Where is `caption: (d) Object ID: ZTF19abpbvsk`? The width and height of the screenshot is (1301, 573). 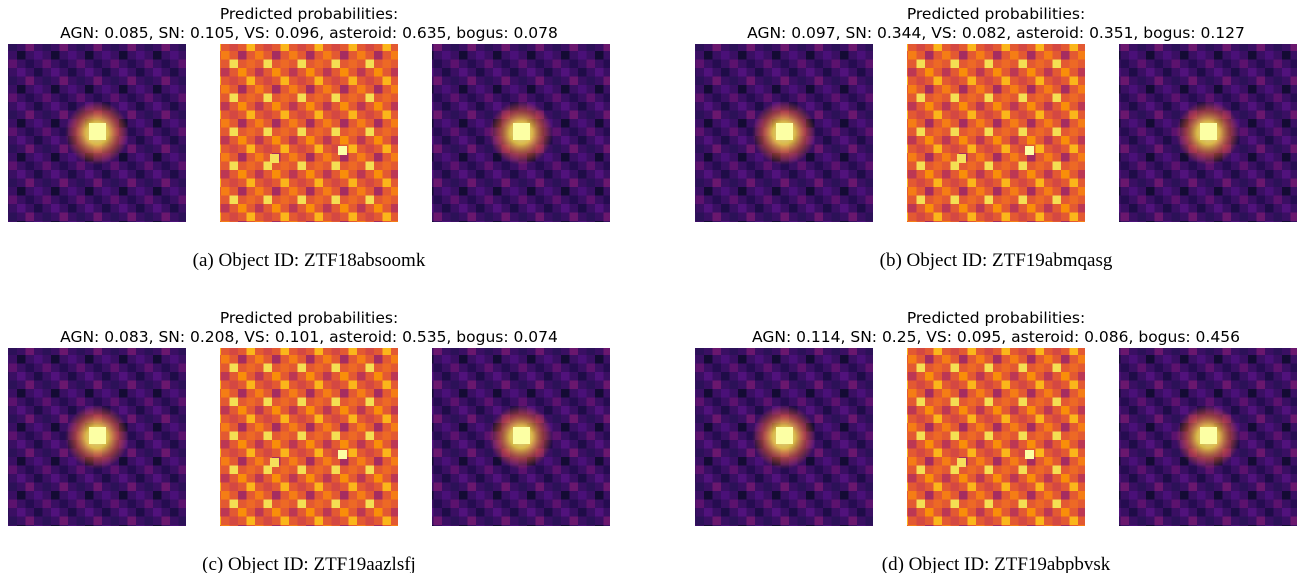 caption: (d) Object ID: ZTF19abpbvsk is located at coordinates (996, 563).